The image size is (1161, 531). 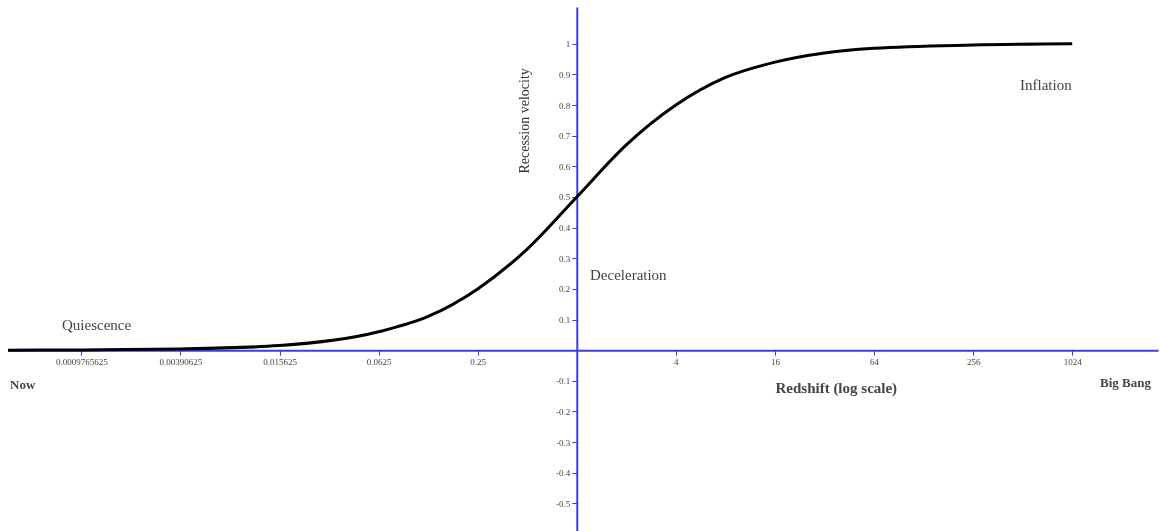 What do you see at coordinates (1073, 361) in the screenshot?
I see `x-tick-label: 1024` at bounding box center [1073, 361].